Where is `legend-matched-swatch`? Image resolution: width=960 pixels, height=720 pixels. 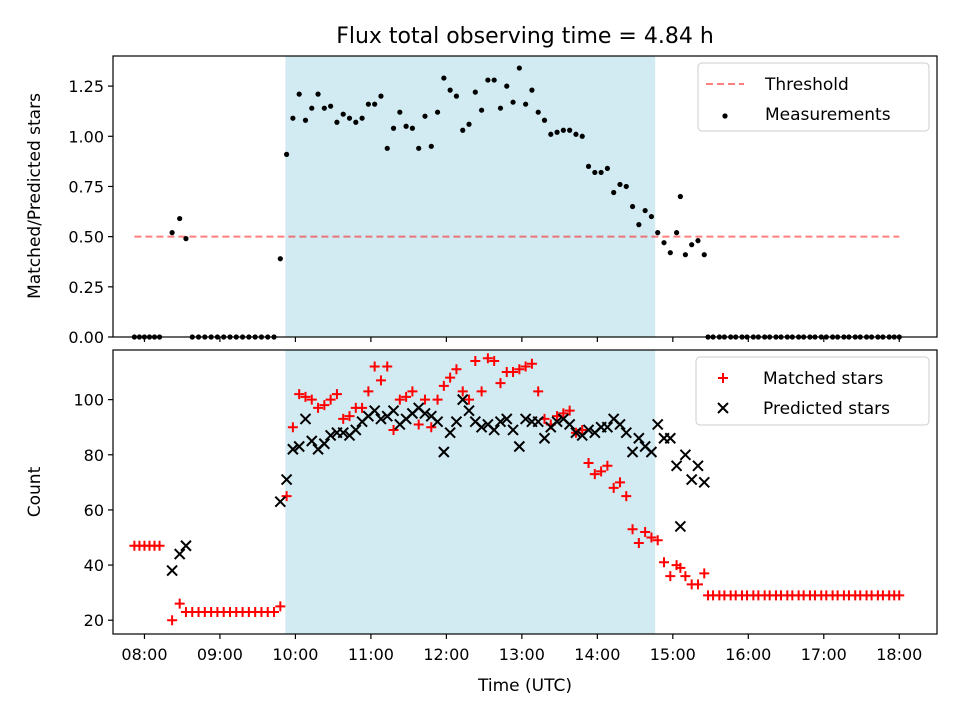
legend-matched-swatch is located at coordinates (723, 378).